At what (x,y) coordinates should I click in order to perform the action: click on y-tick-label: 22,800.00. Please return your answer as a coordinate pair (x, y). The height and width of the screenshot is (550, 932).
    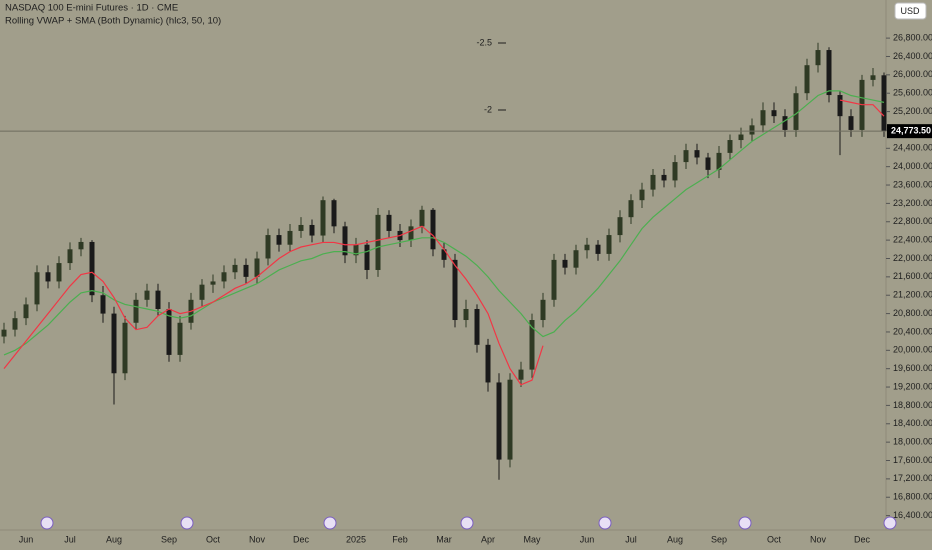
    Looking at the image, I should click on (912, 221).